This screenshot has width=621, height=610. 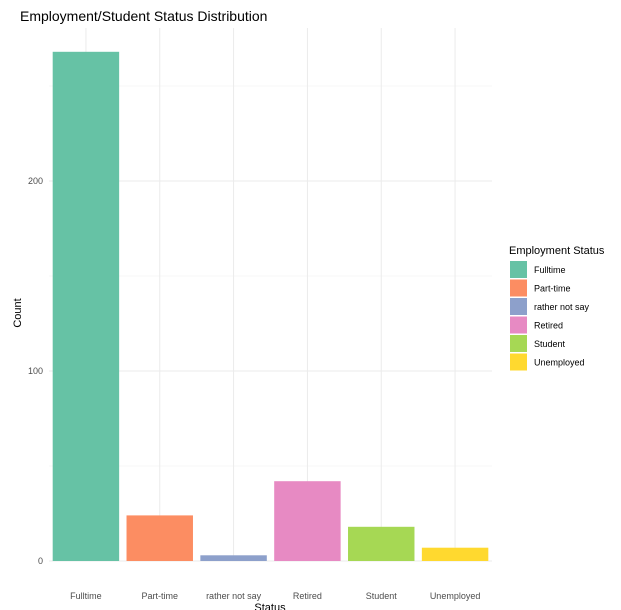 I want to click on legend-label: rather not say, so click(x=562, y=307).